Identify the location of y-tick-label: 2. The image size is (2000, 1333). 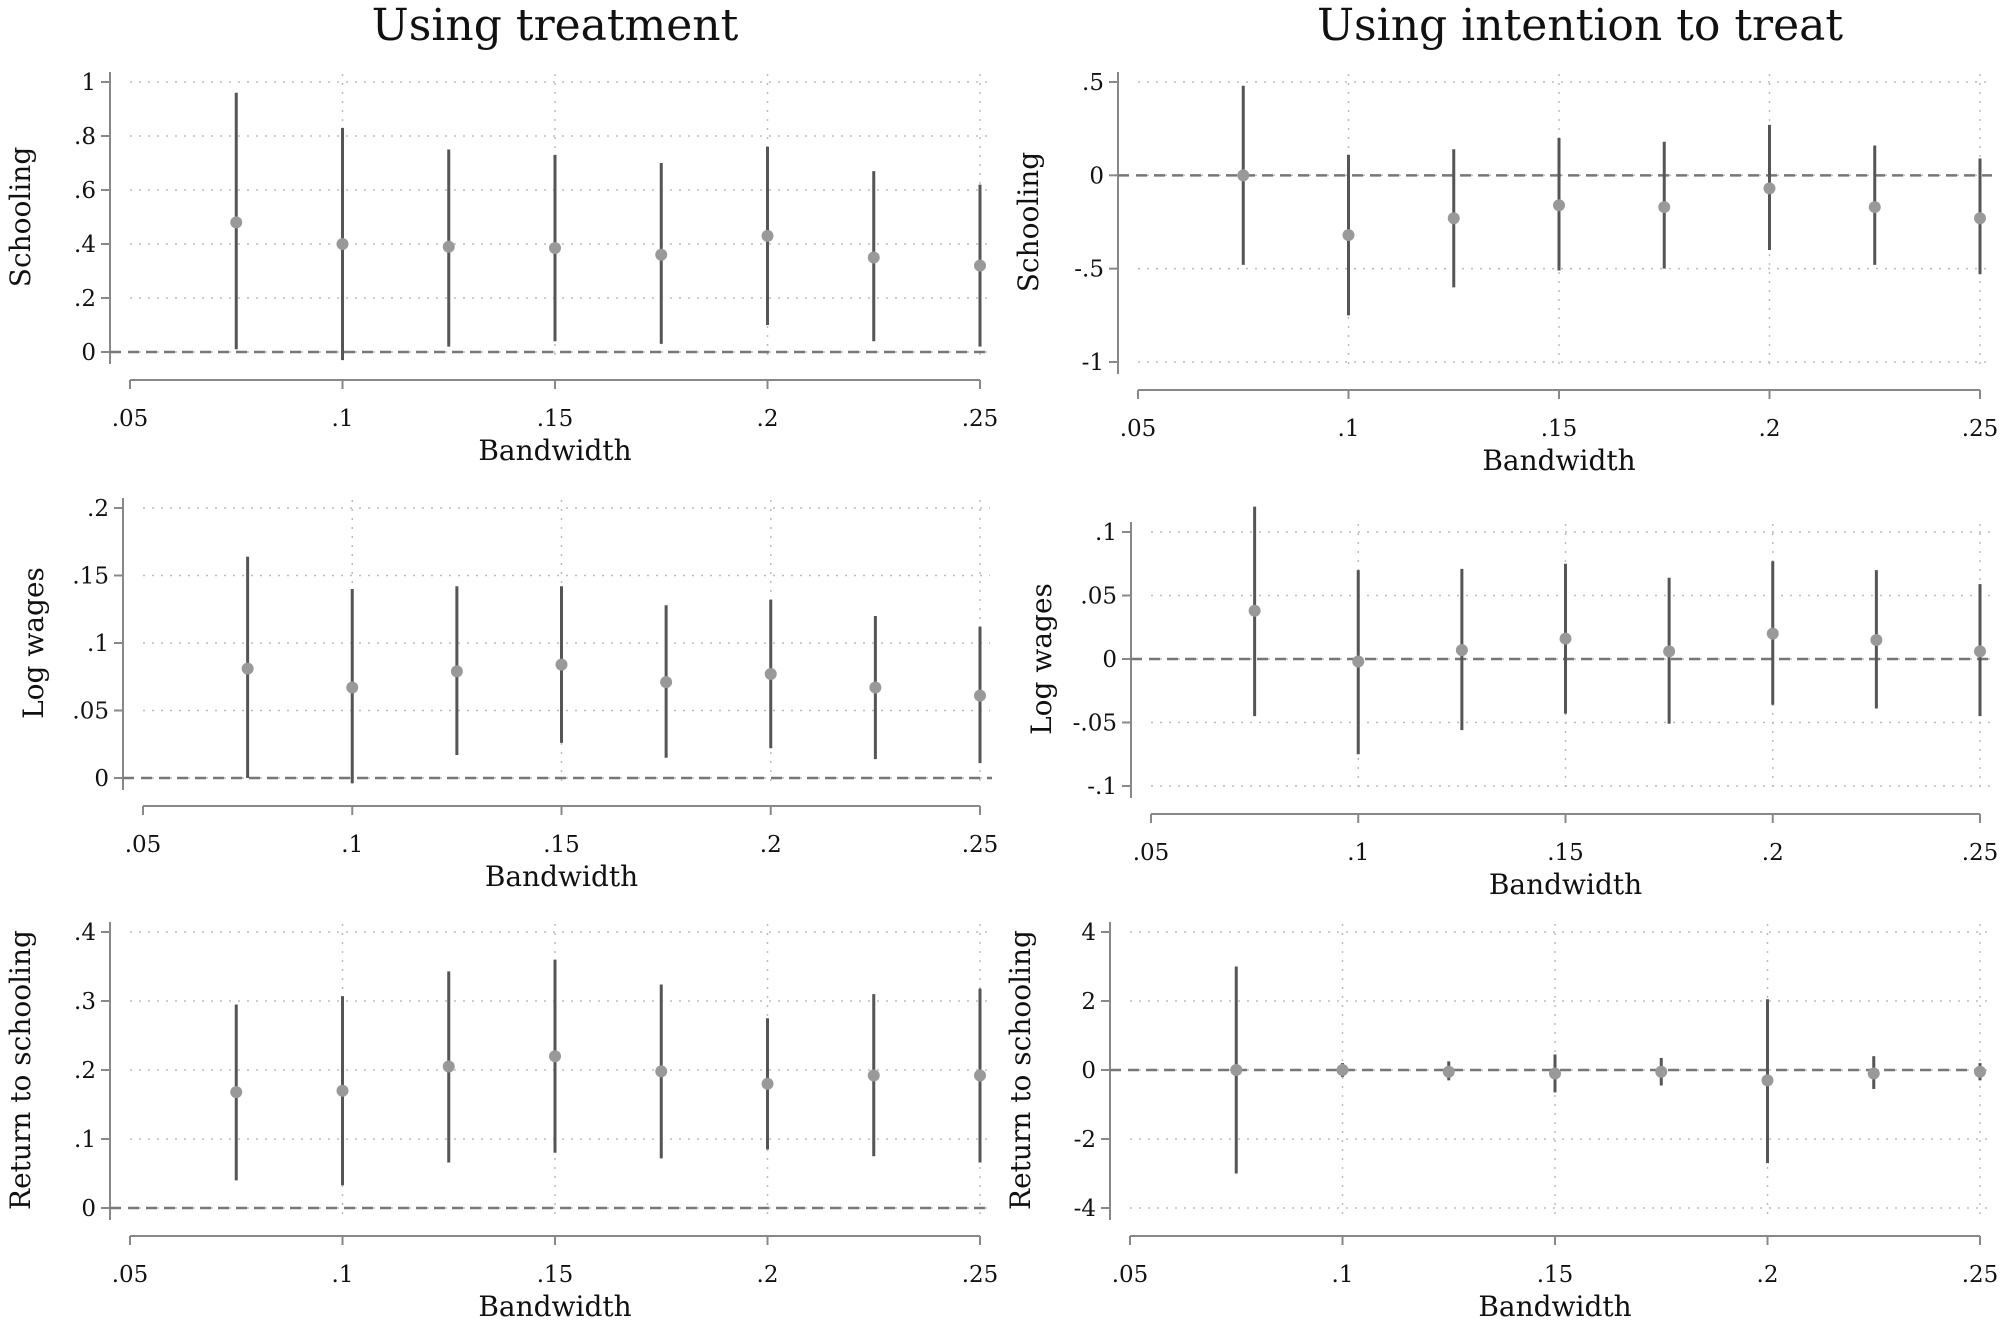
(1088, 1002).